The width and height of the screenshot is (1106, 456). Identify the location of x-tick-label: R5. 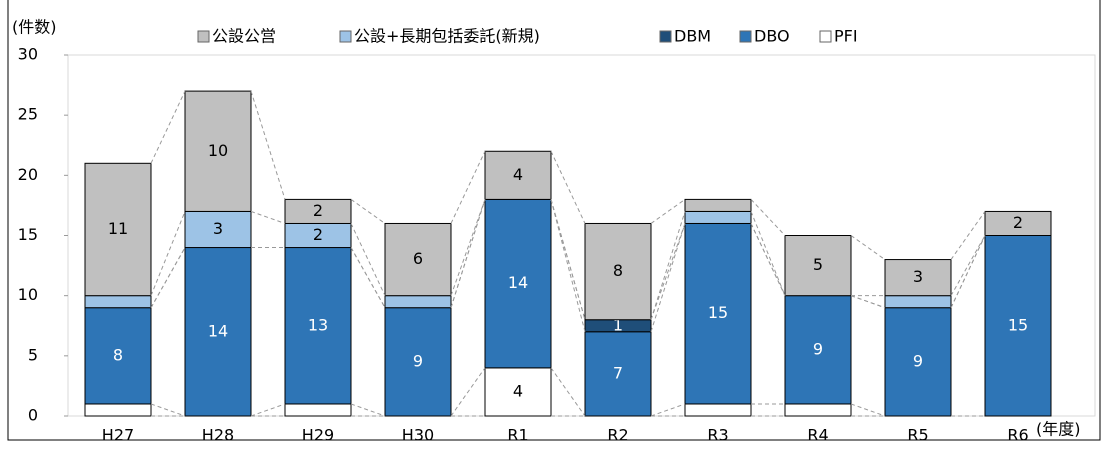
(917, 435).